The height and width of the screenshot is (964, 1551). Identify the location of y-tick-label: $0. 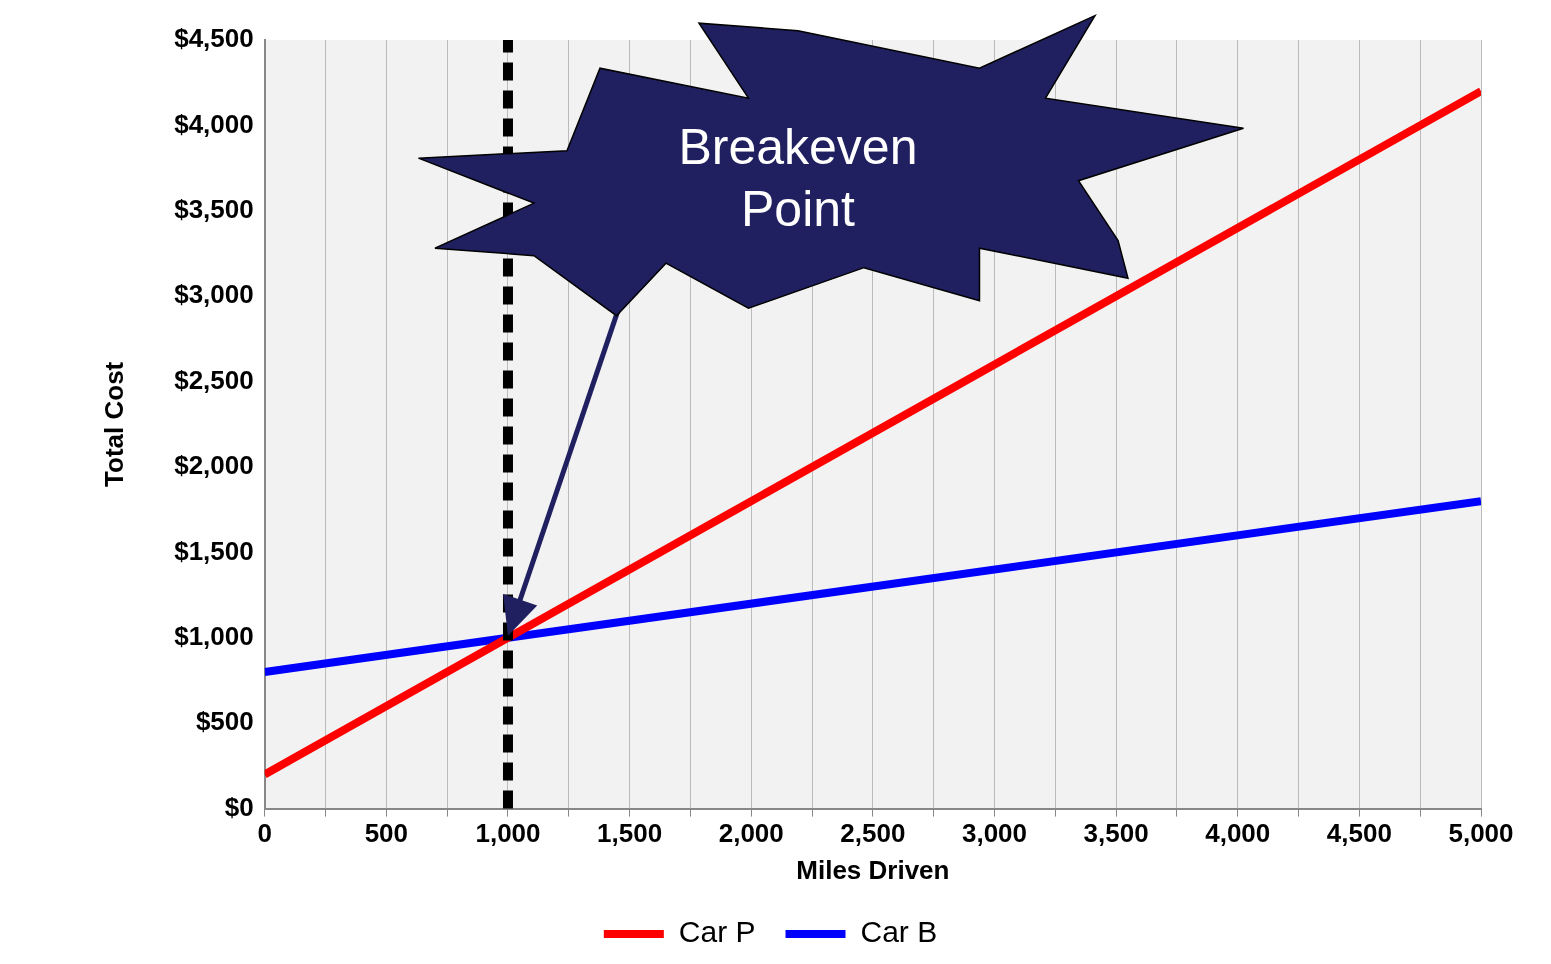
(239, 806).